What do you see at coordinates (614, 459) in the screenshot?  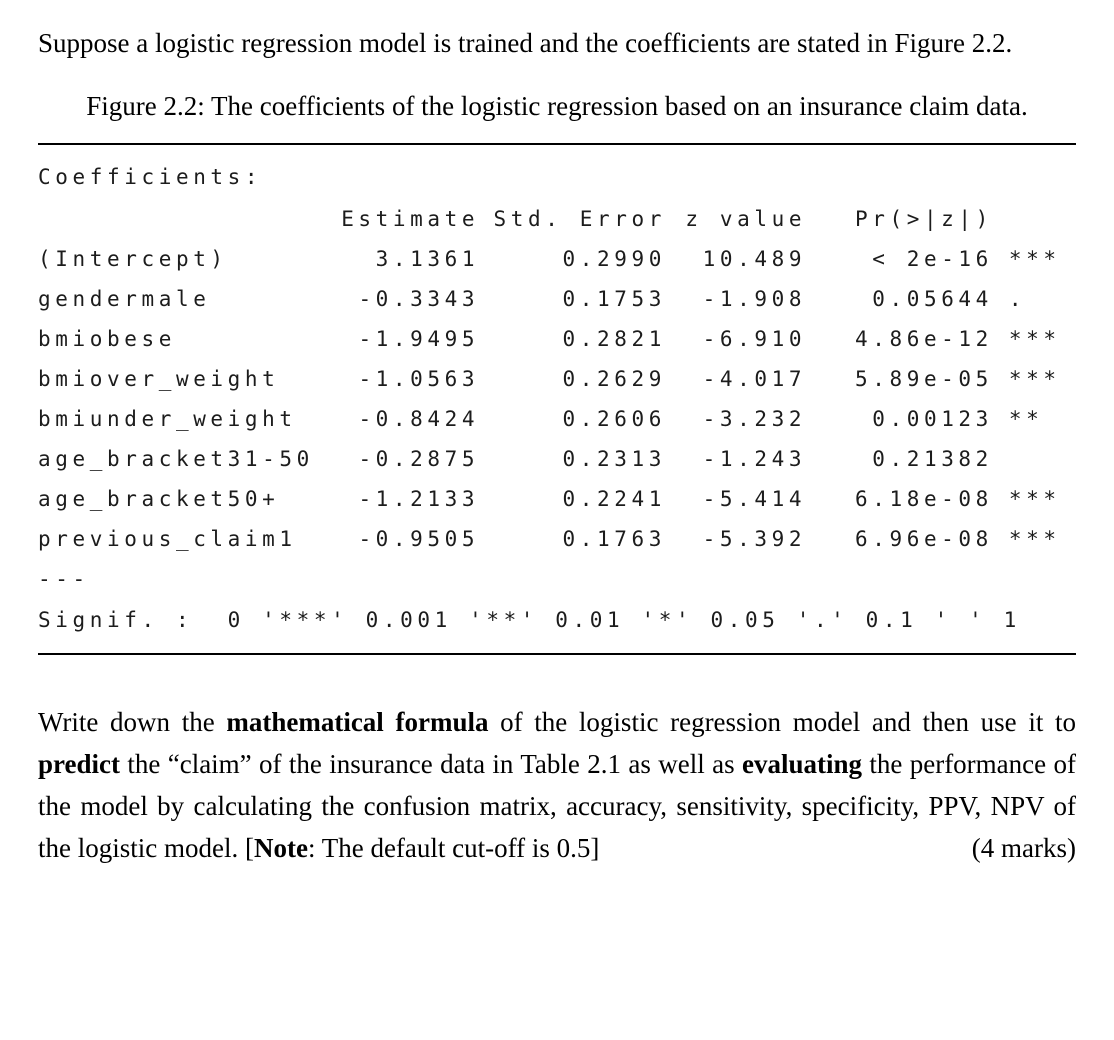 I see `std-error-cell: 0.2313` at bounding box center [614, 459].